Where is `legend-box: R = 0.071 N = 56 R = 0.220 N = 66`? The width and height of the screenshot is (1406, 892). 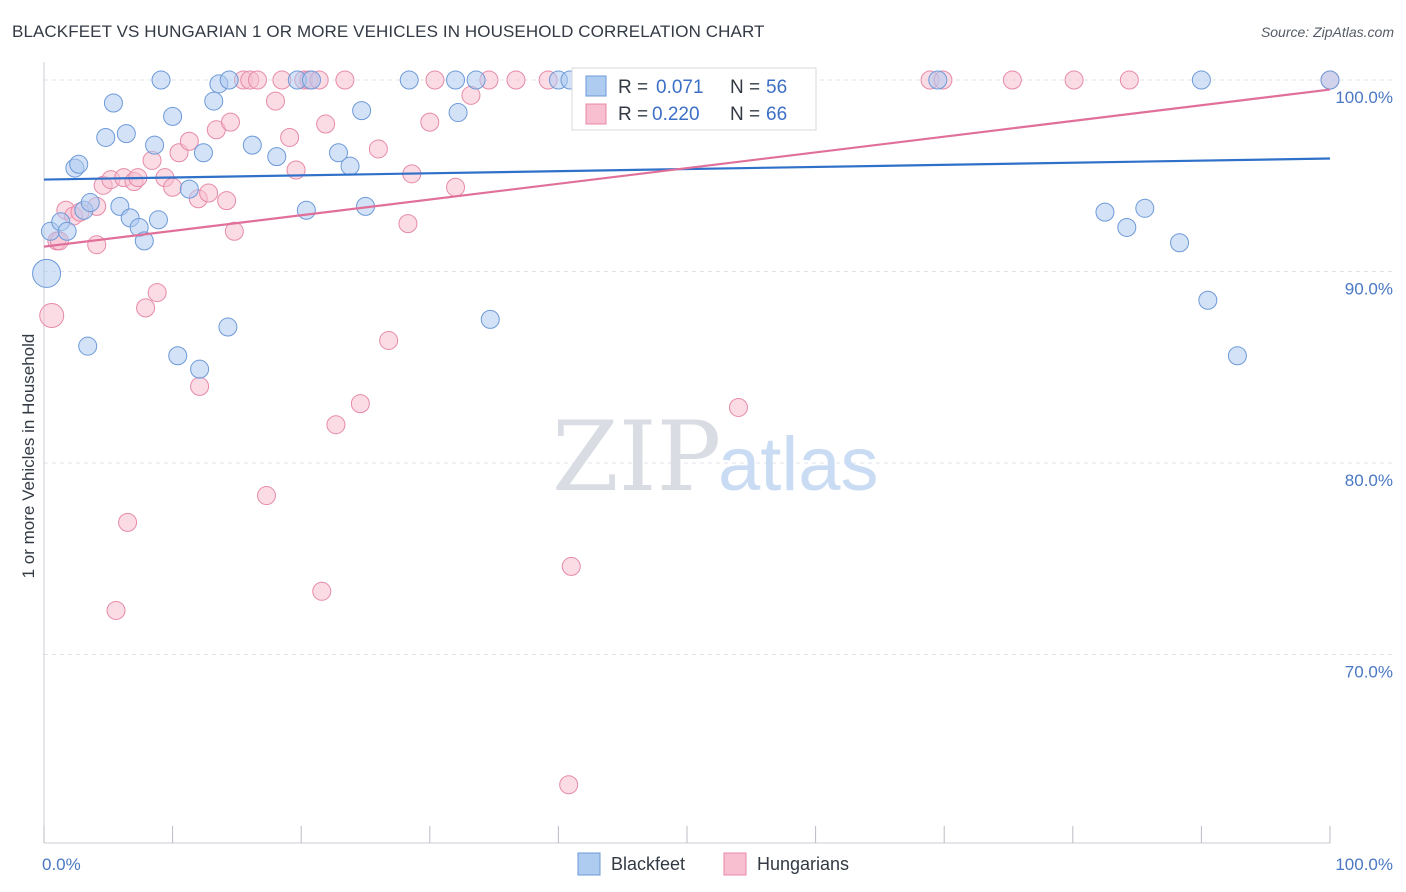
legend-box: R = 0.071 N = 56 R = 0.220 N = 66 is located at coordinates (694, 99).